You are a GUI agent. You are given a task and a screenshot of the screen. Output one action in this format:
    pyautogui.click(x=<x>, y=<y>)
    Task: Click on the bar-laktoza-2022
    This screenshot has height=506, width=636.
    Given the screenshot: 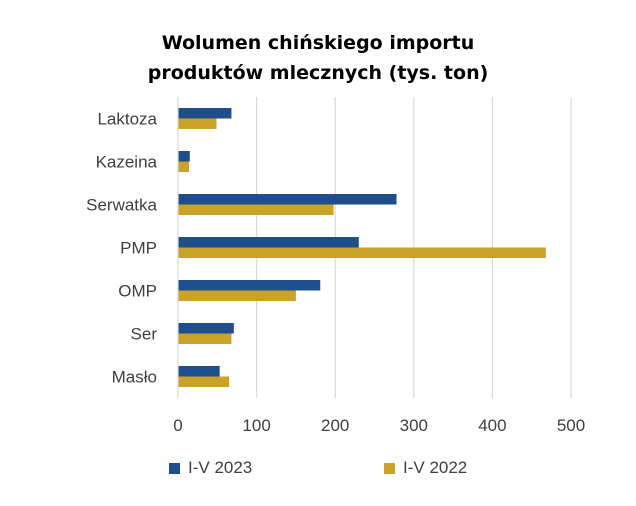 What is the action you would take?
    pyautogui.click(x=197, y=123)
    